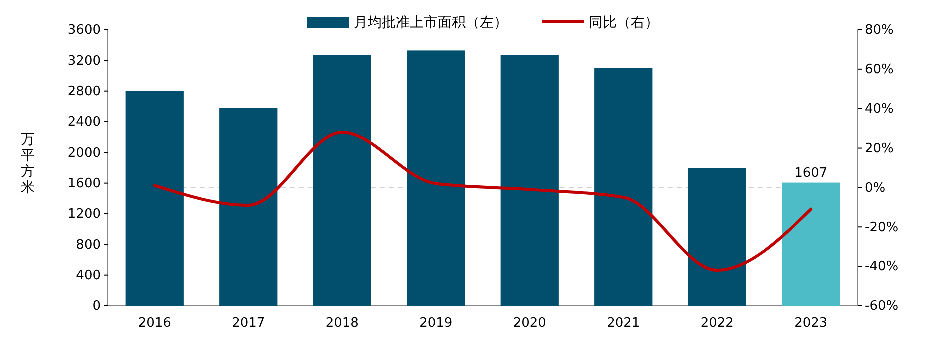 The width and height of the screenshot is (930, 343). Describe the element at coordinates (84, 153) in the screenshot. I see `y-tick-label: 2000` at that location.